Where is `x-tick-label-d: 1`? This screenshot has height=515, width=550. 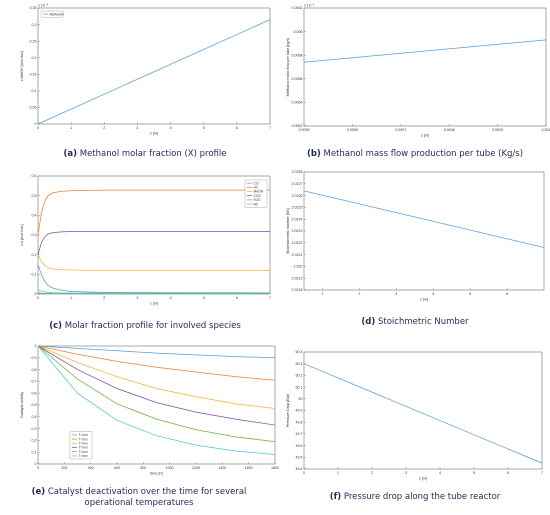 x-tick-label-d: 1 is located at coordinates (322, 294).